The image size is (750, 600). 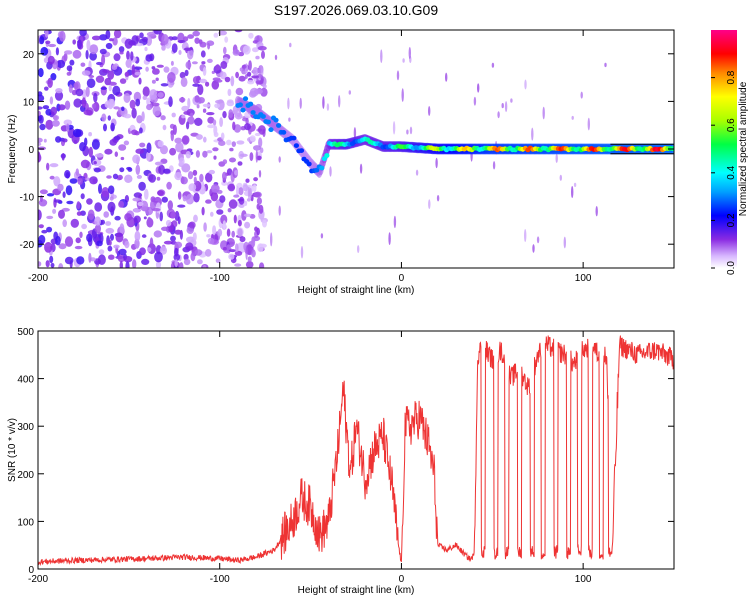 I want to click on y-tick-label: 100, so click(x=25, y=522).